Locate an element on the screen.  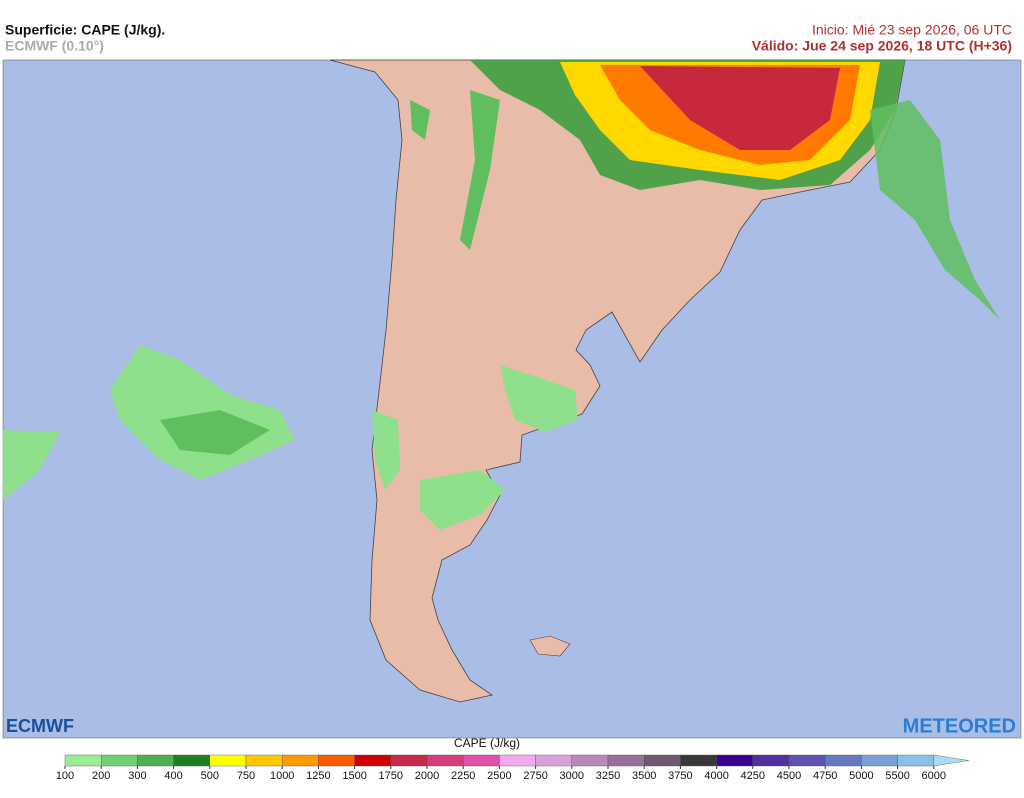
falklands is located at coordinates (550, 646).